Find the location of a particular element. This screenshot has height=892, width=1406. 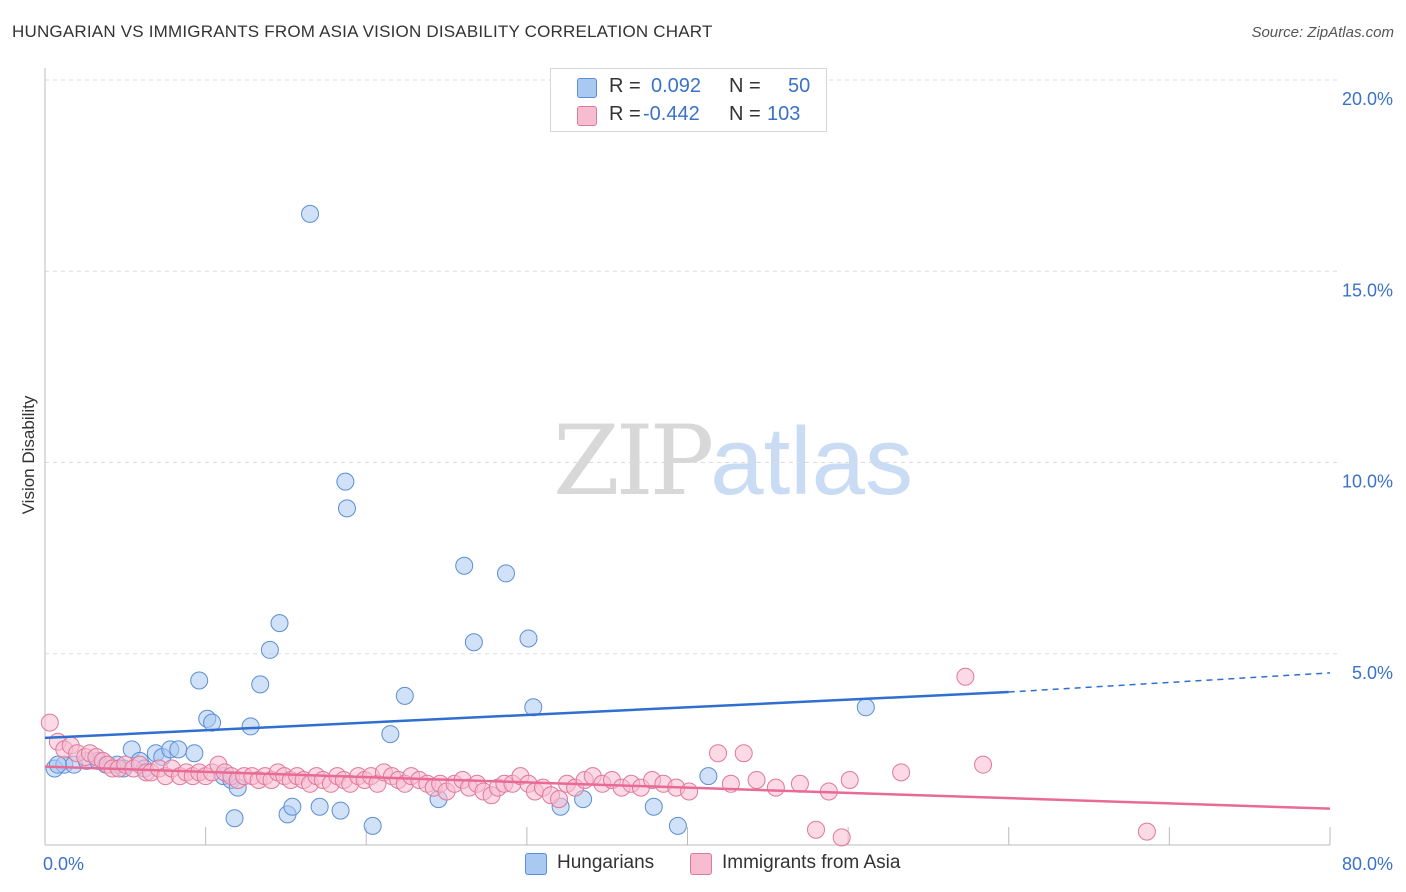

legend-r-value: -0.442 is located at coordinates (671, 114).